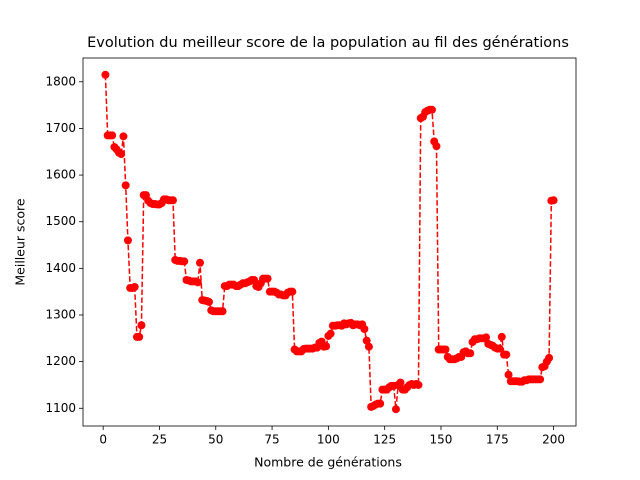 Image resolution: width=640 pixels, height=480 pixels. I want to click on y-tick-label: 1500, so click(60, 221).